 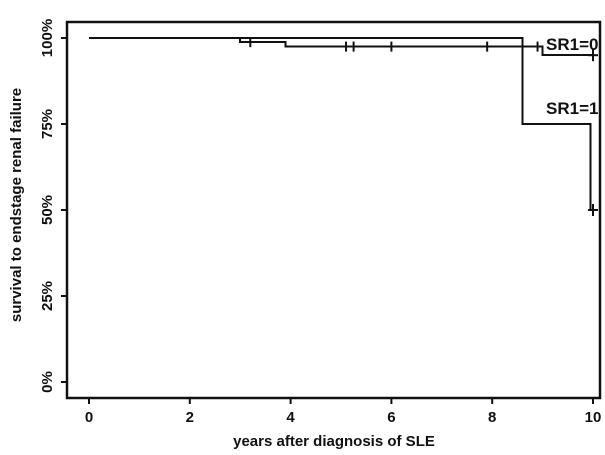 What do you see at coordinates (47, 38) in the screenshot?
I see `y-tick-label: 100%` at bounding box center [47, 38].